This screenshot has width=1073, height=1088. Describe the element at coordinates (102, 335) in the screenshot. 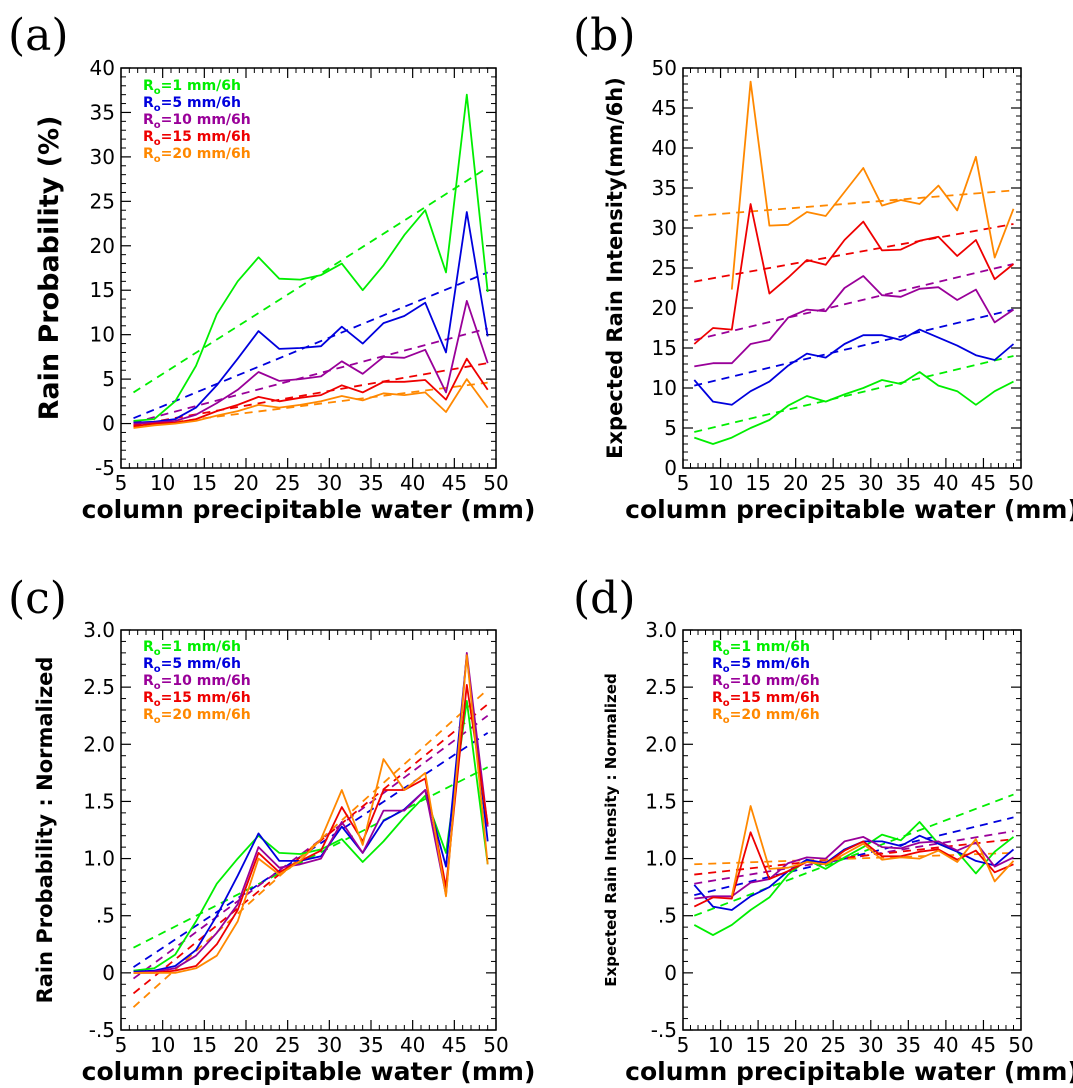

I see `y-tick-label: 10` at that location.